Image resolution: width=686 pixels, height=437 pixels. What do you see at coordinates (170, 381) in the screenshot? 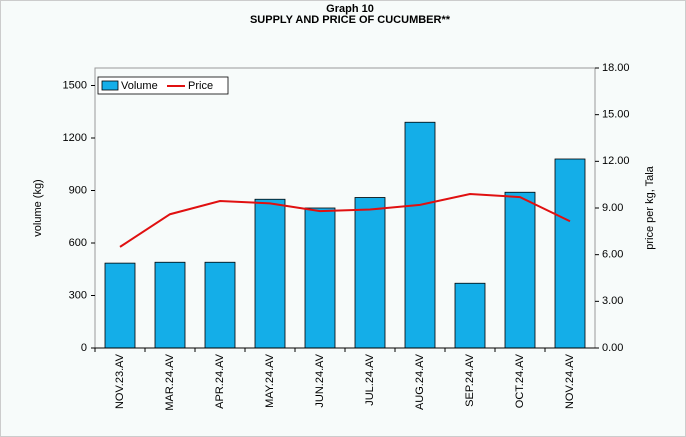
I see `x-tick-label: MAR.24.AV` at bounding box center [170, 381].